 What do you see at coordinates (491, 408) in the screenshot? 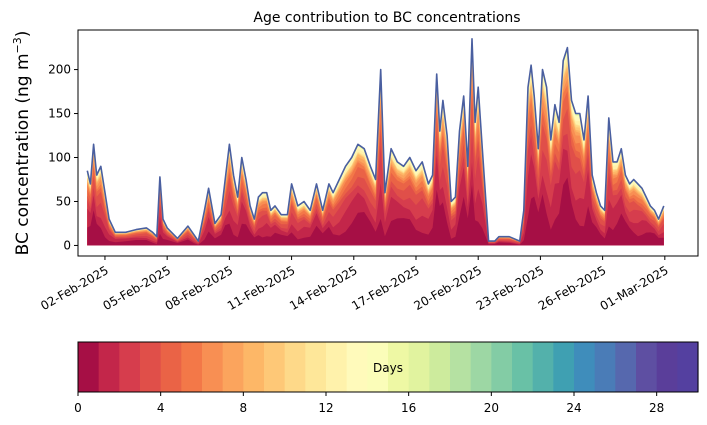
I see `colorbar-tick-label: 20` at bounding box center [491, 408].